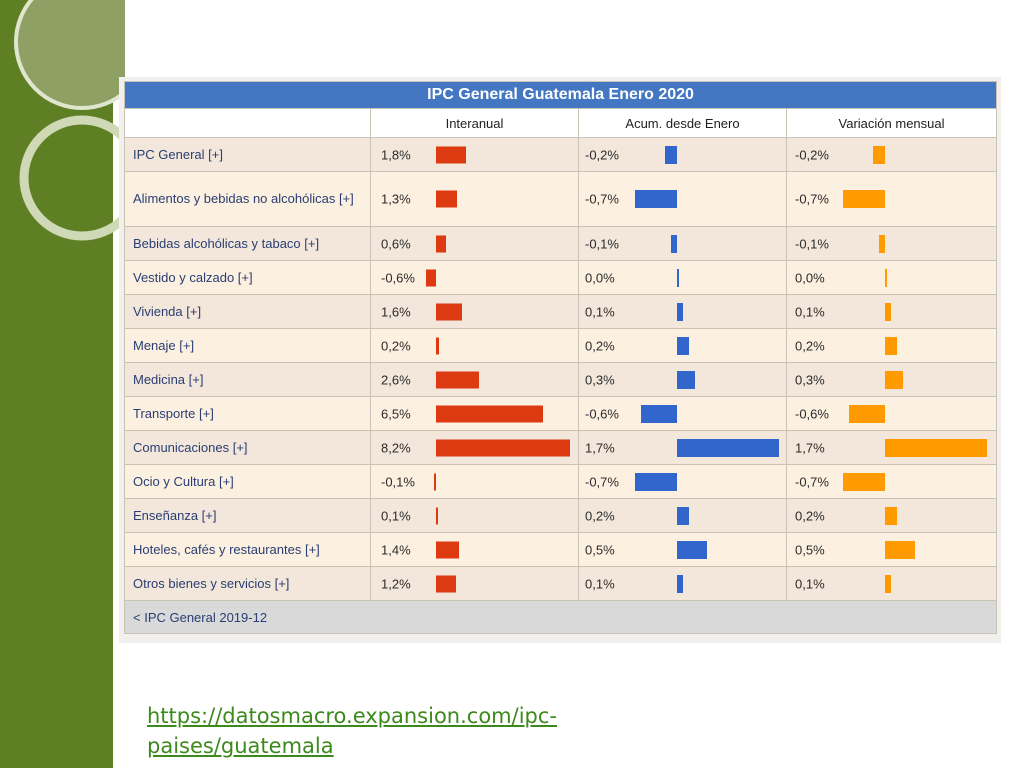  Describe the element at coordinates (247, 481) in the screenshot. I see `category-label: Ocio y Cultura [+]` at that location.